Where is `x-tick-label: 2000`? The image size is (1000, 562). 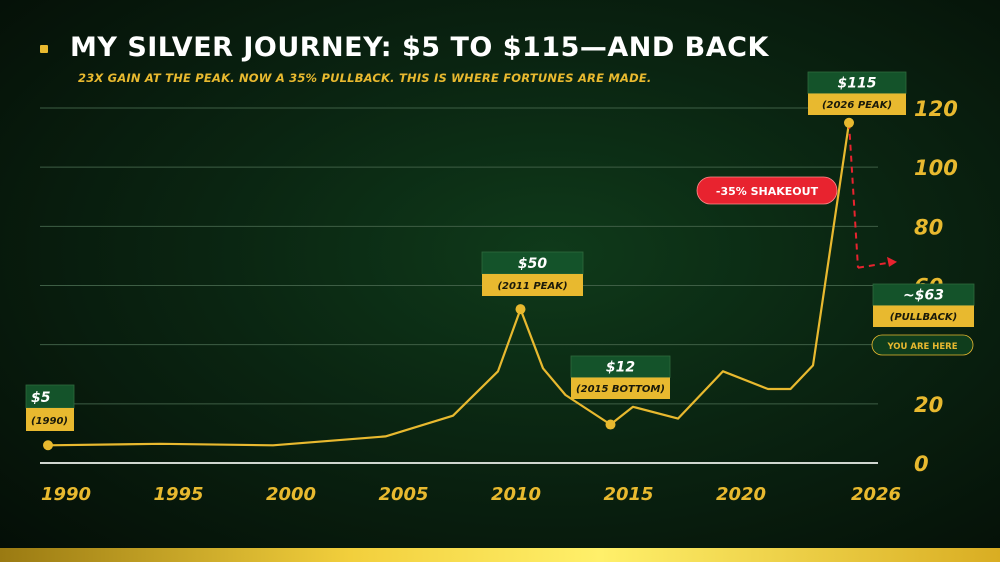 x-tick-label: 2000 is located at coordinates (291, 494).